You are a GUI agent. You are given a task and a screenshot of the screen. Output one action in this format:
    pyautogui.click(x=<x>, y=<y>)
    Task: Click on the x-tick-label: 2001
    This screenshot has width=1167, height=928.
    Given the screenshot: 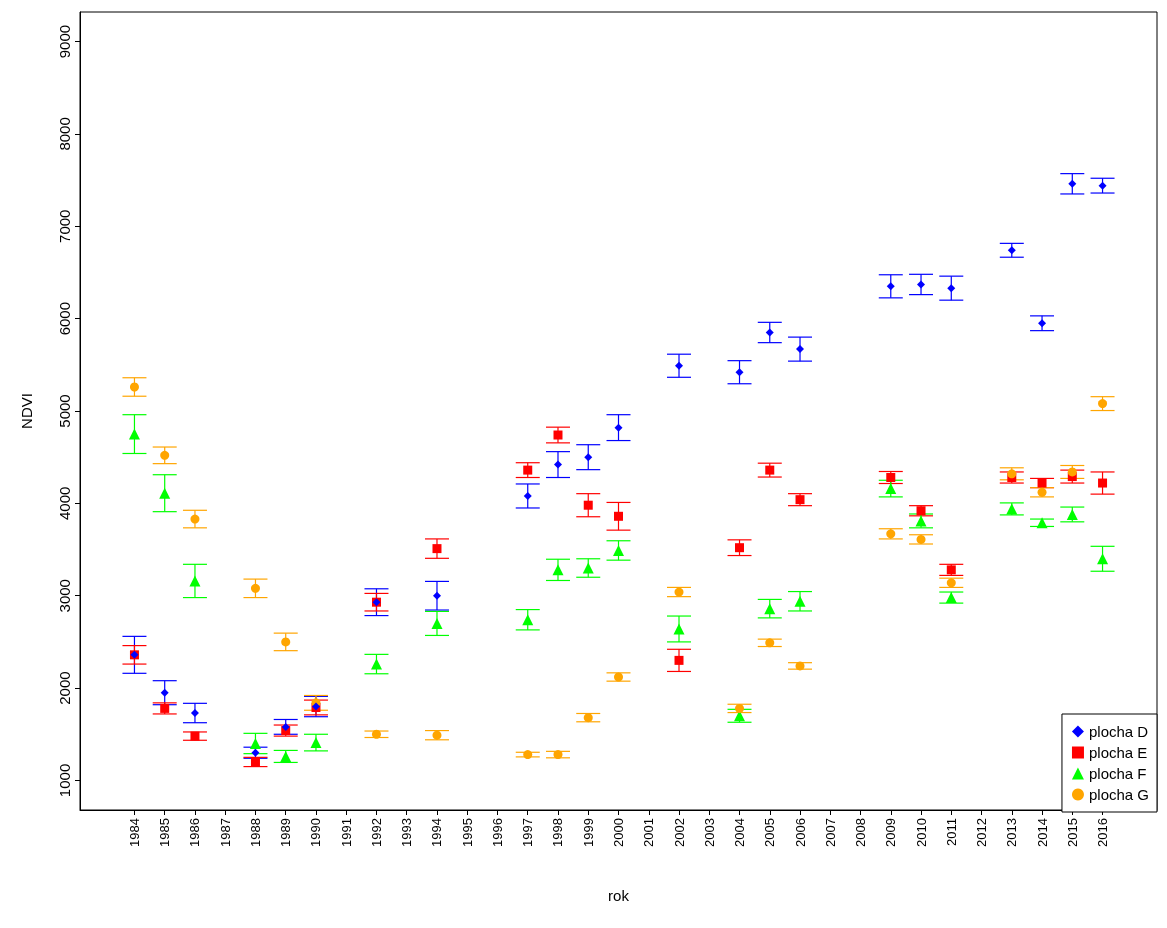 What is the action you would take?
    pyautogui.click(x=649, y=832)
    